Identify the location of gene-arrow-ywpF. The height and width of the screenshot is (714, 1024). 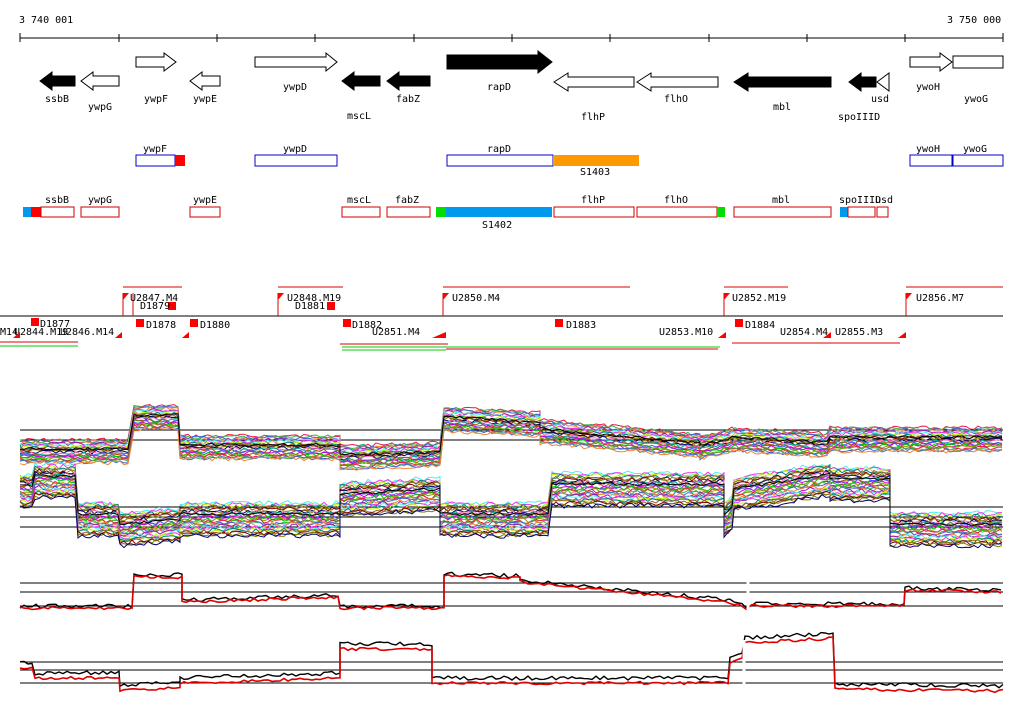
(156, 62).